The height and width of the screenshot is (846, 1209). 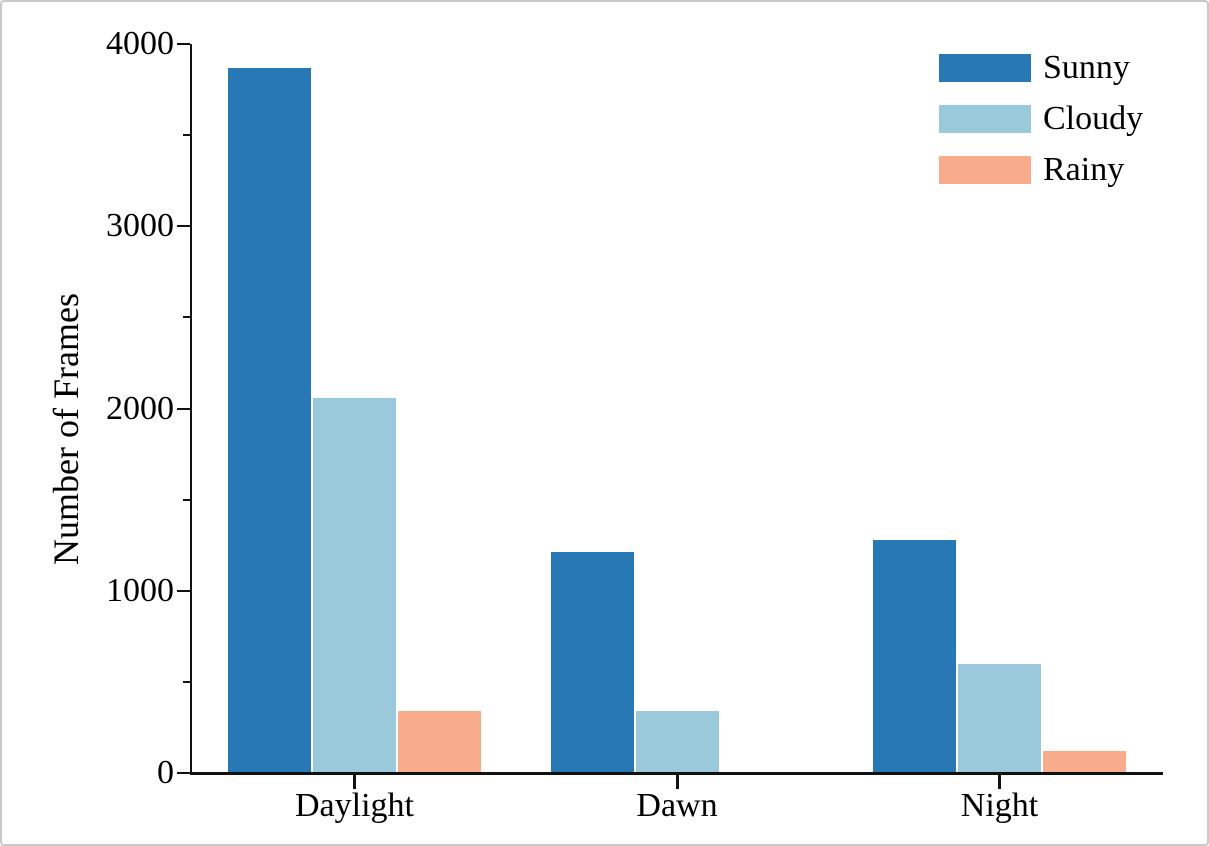 I want to click on x-category-label: Daylight, so click(x=354, y=805).